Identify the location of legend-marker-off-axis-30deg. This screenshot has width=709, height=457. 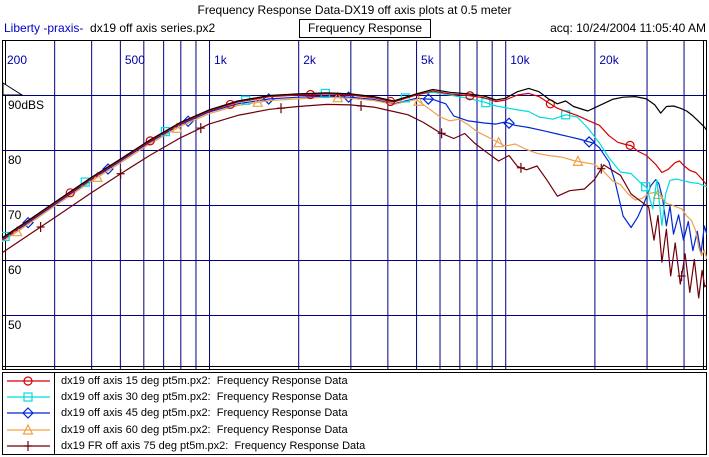
(28, 397).